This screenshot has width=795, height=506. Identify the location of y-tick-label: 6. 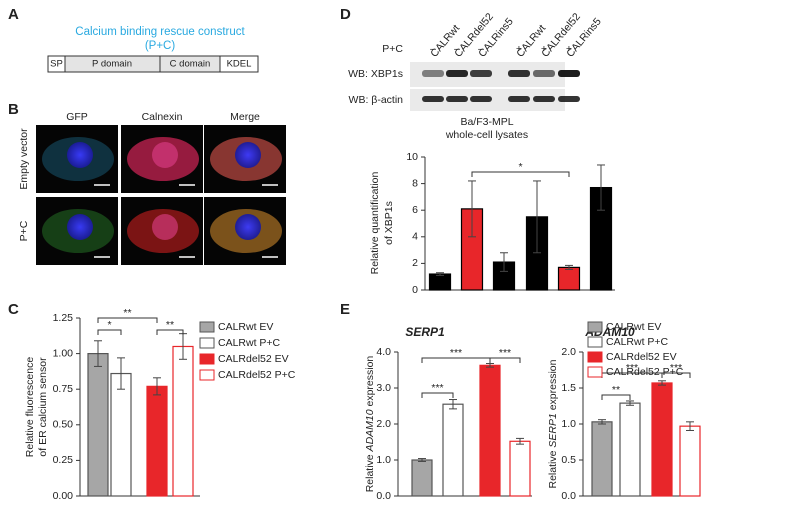
(415, 210).